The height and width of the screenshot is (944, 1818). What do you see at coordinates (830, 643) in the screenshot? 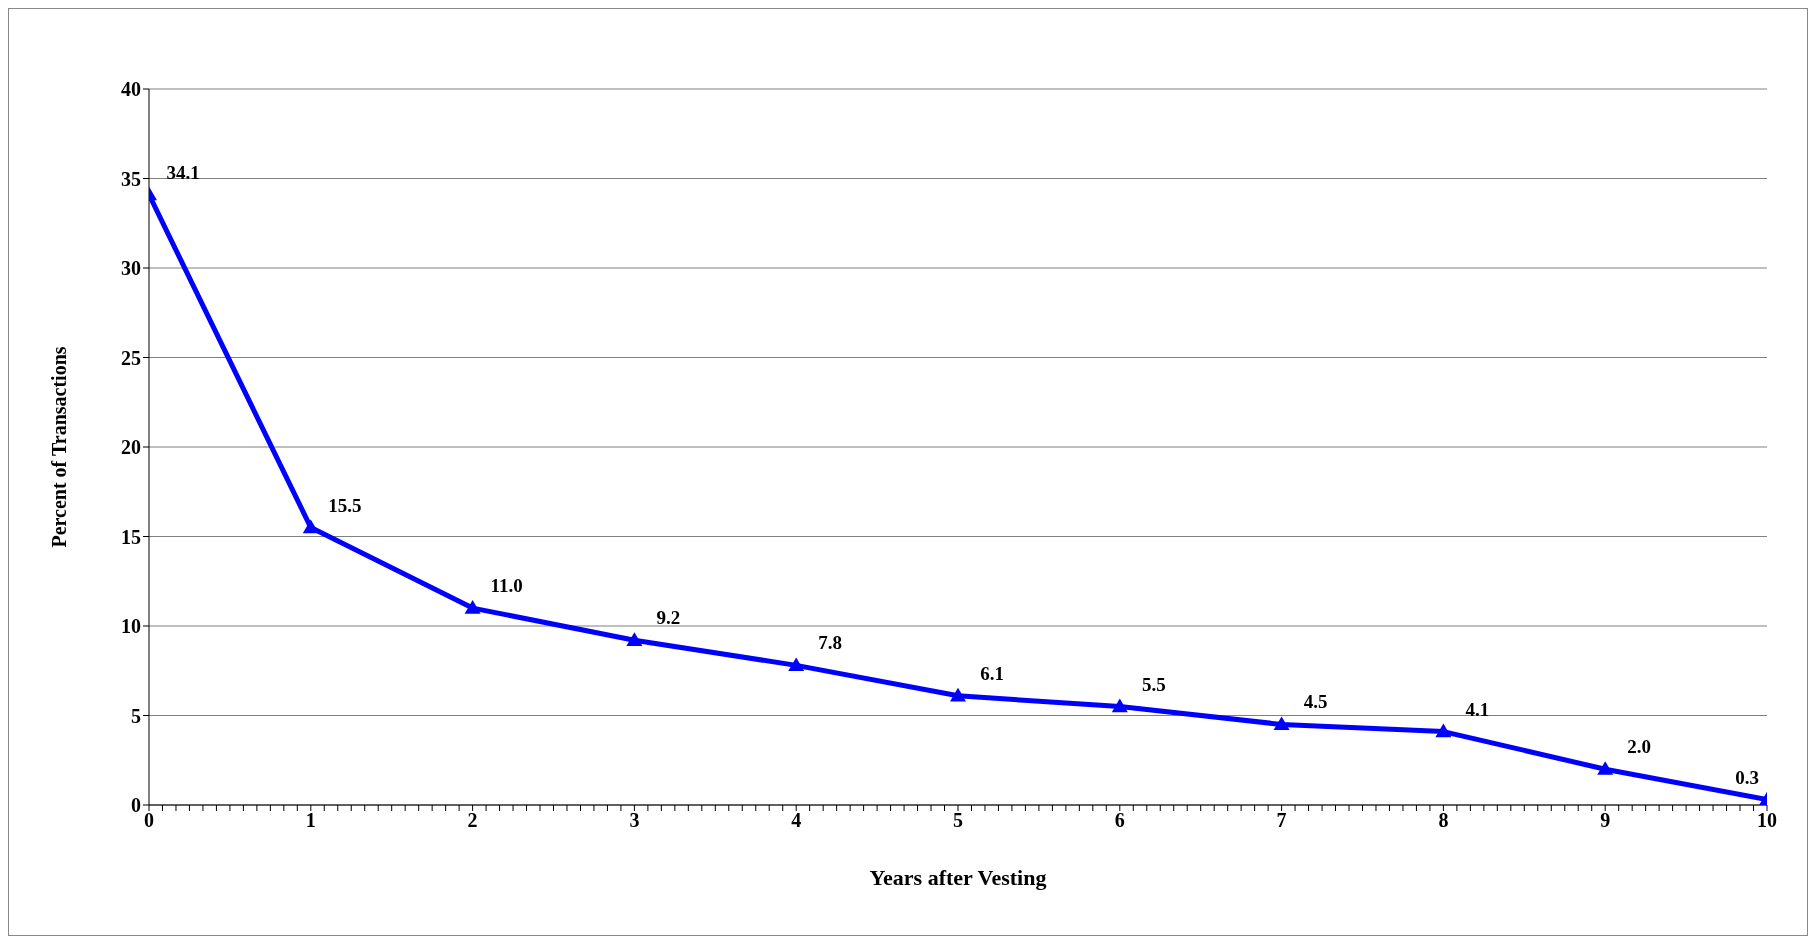
I see `data-label: 7.8` at bounding box center [830, 643].